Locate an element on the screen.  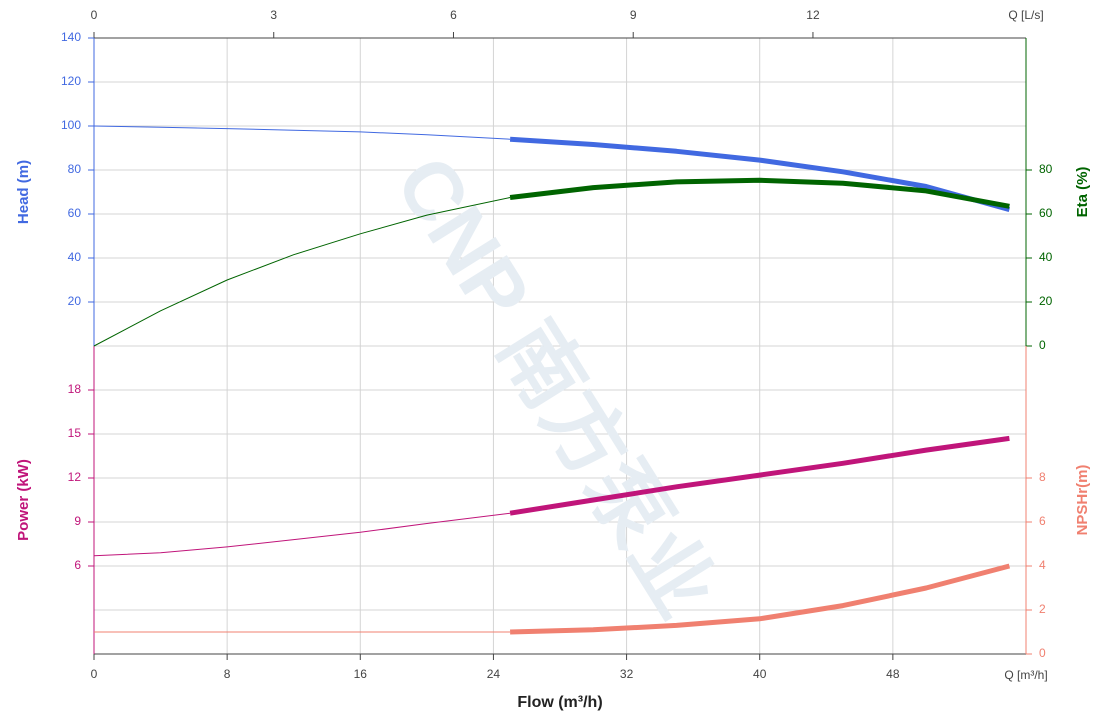
y-tick-label: 18 is located at coordinates (75, 389).